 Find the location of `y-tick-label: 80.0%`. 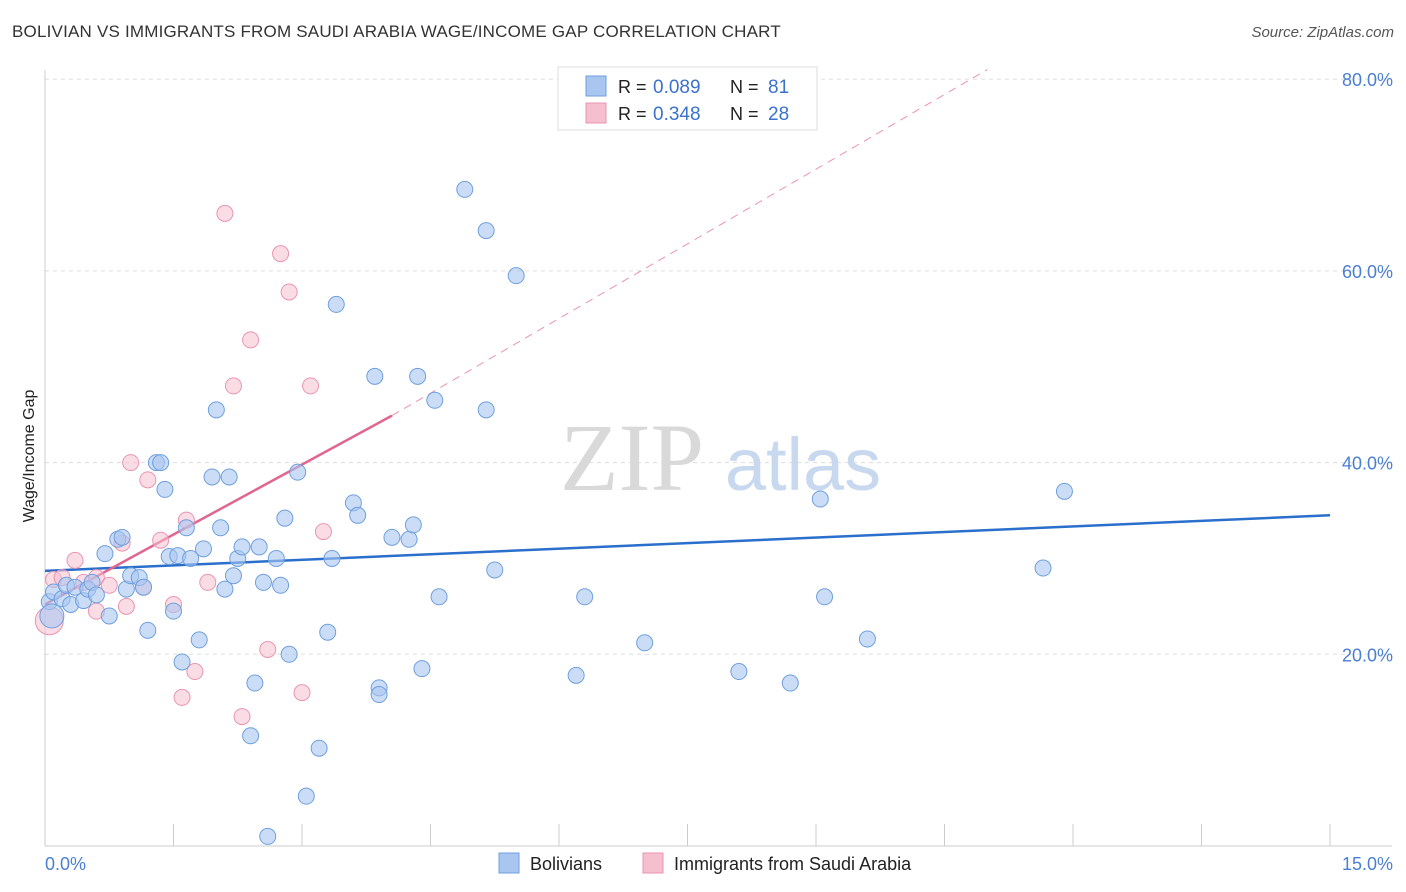

y-tick-label: 80.0% is located at coordinates (1367, 80).